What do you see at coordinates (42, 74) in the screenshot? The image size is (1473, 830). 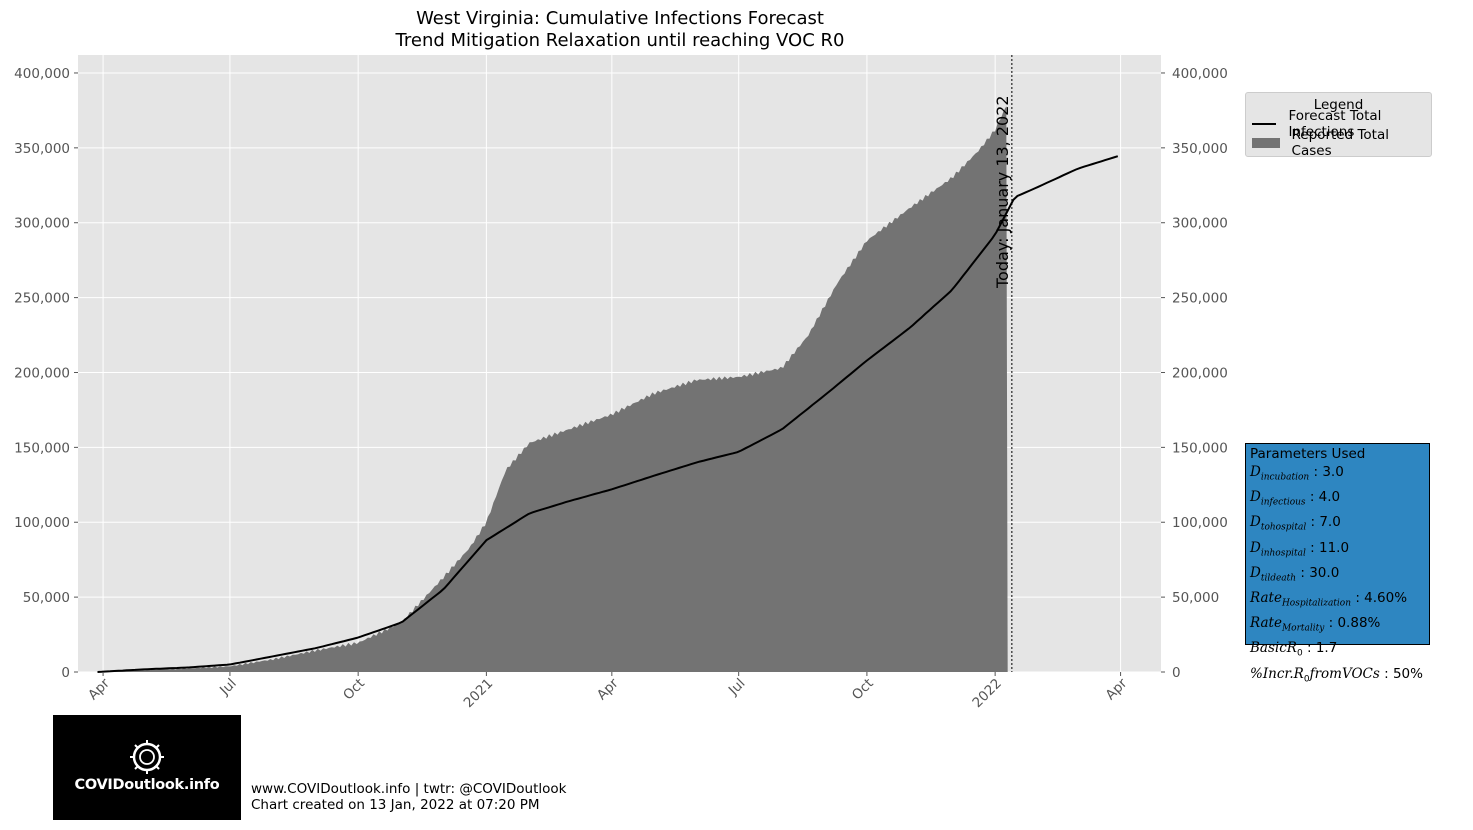 I see `left-tick-label: 400,000` at bounding box center [42, 74].